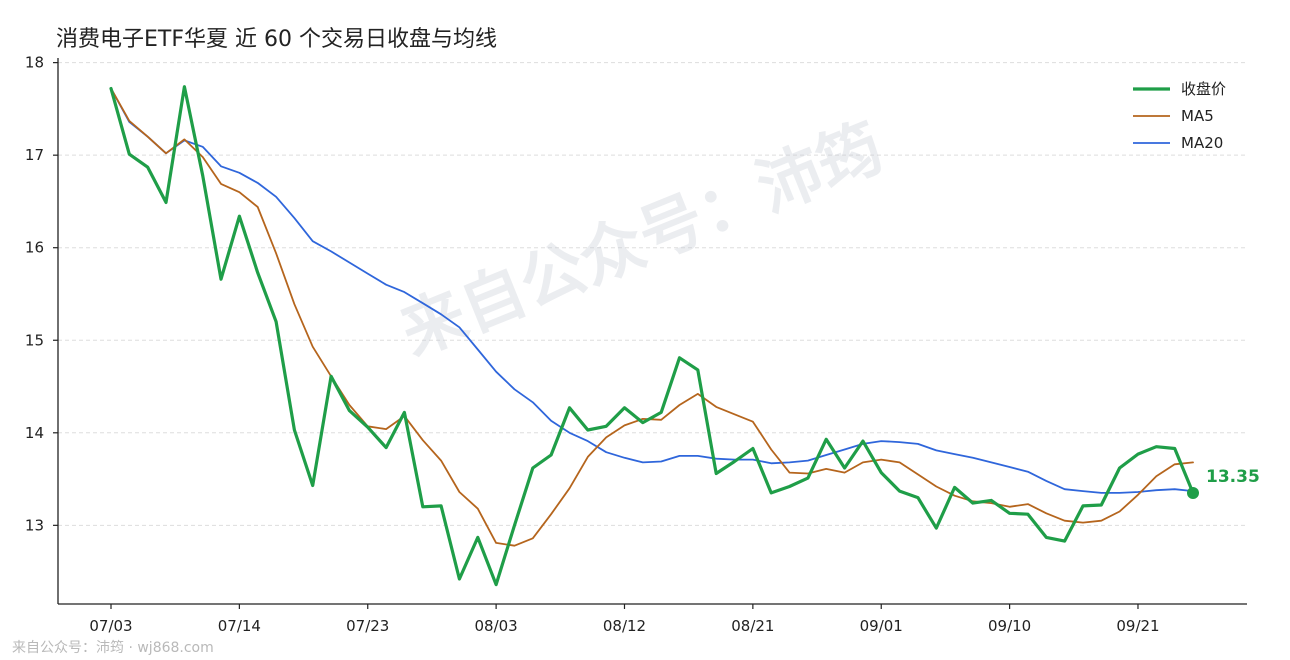 Image resolution: width=1290 pixels, height=660 pixels. I want to click on last-point-marker, so click(1193, 492).